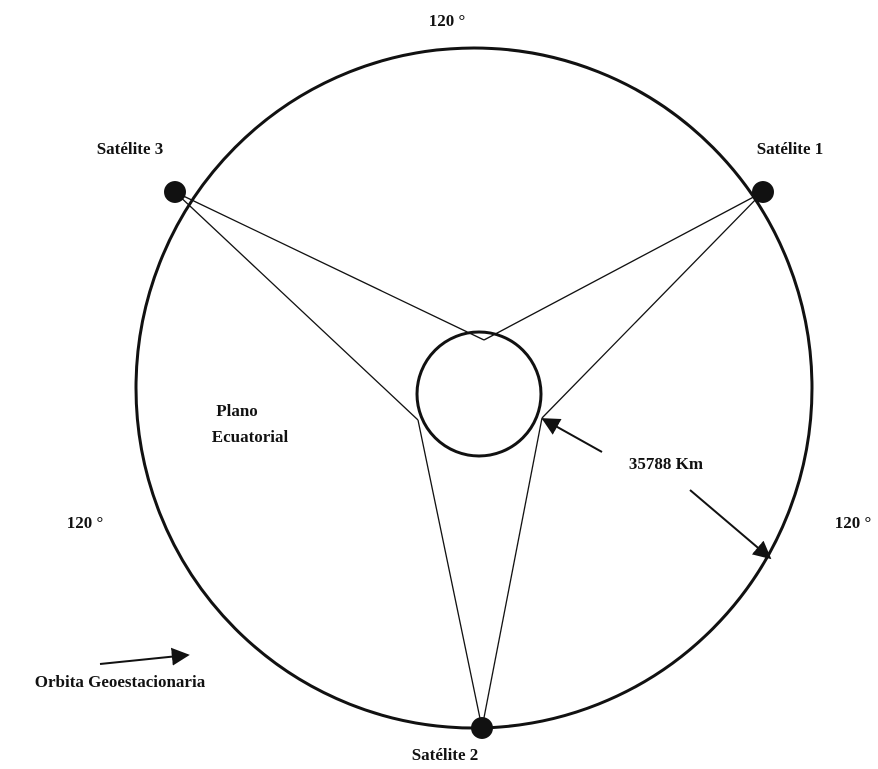  I want to click on plane-label: Plano, so click(237, 410).